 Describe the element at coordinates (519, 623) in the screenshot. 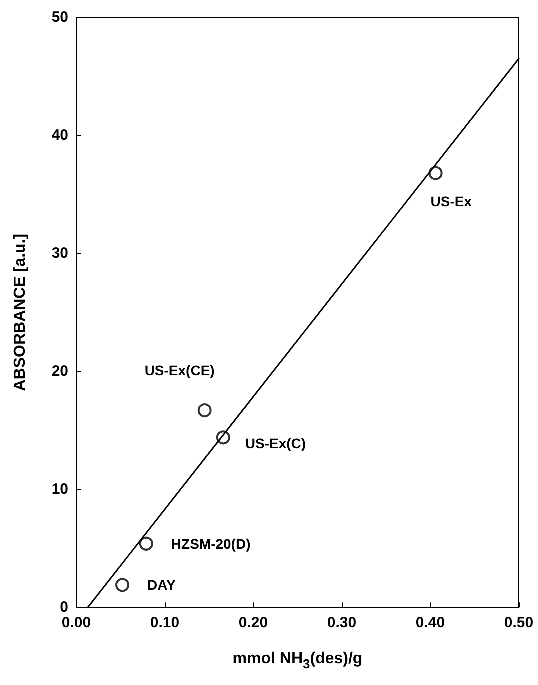

I see `x-tick-label: 0.50` at that location.